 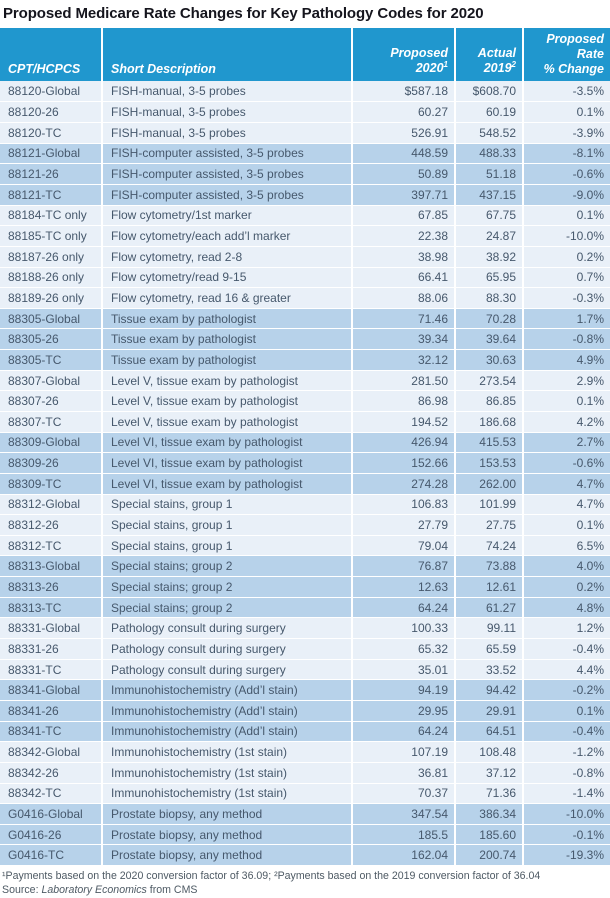 I want to click on column-header-actual-2019: Actual 20192, so click(x=489, y=55).